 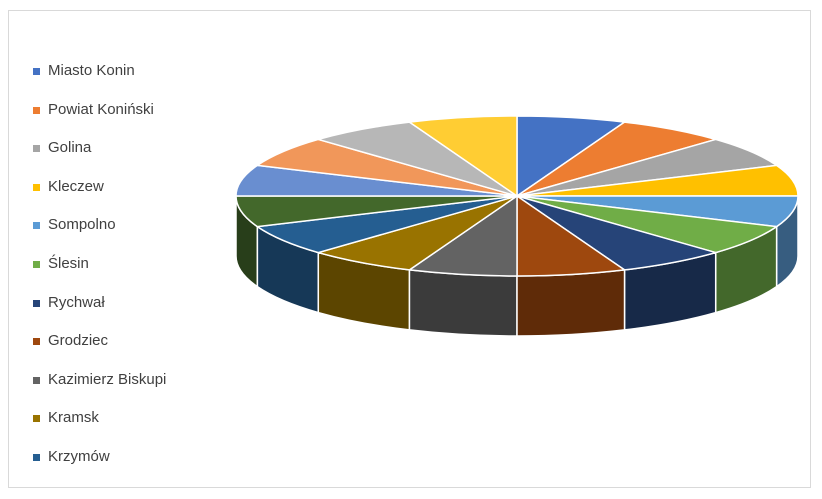 What do you see at coordinates (99, 119) in the screenshot?
I see `legend-item: Powiat Koniński` at bounding box center [99, 119].